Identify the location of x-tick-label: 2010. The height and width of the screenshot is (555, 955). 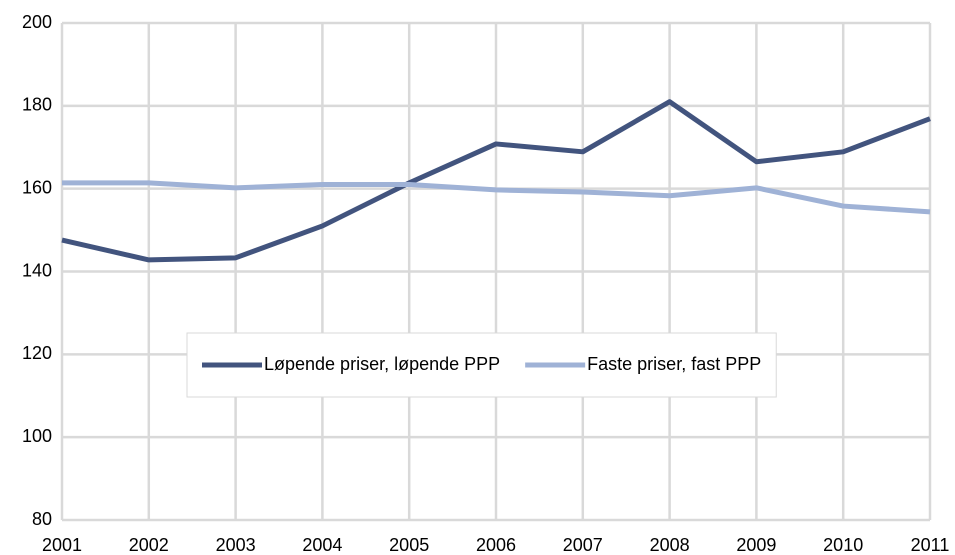
(843, 545).